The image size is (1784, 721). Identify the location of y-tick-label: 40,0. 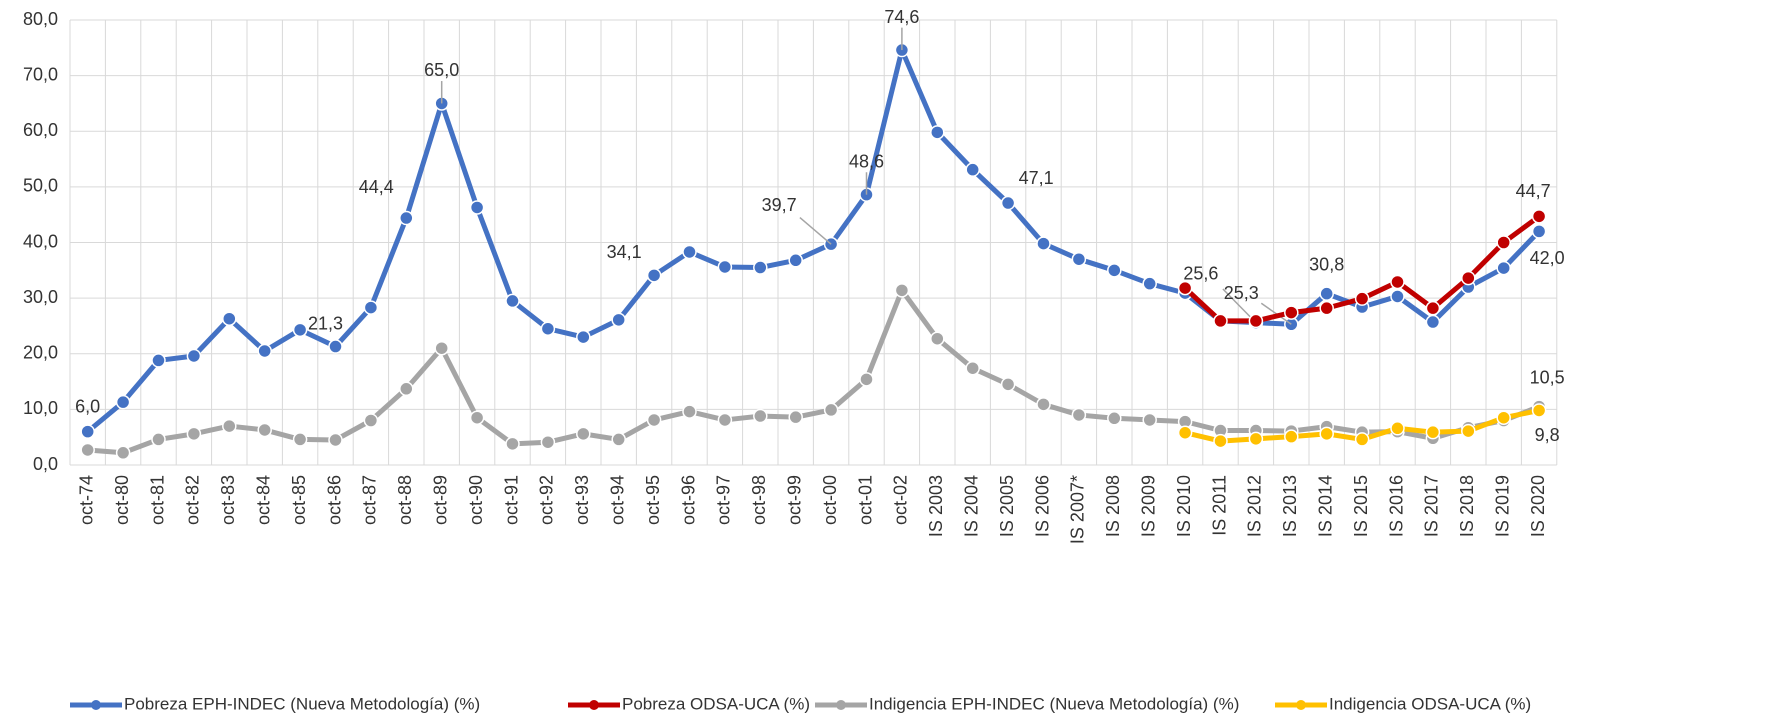
(40, 241).